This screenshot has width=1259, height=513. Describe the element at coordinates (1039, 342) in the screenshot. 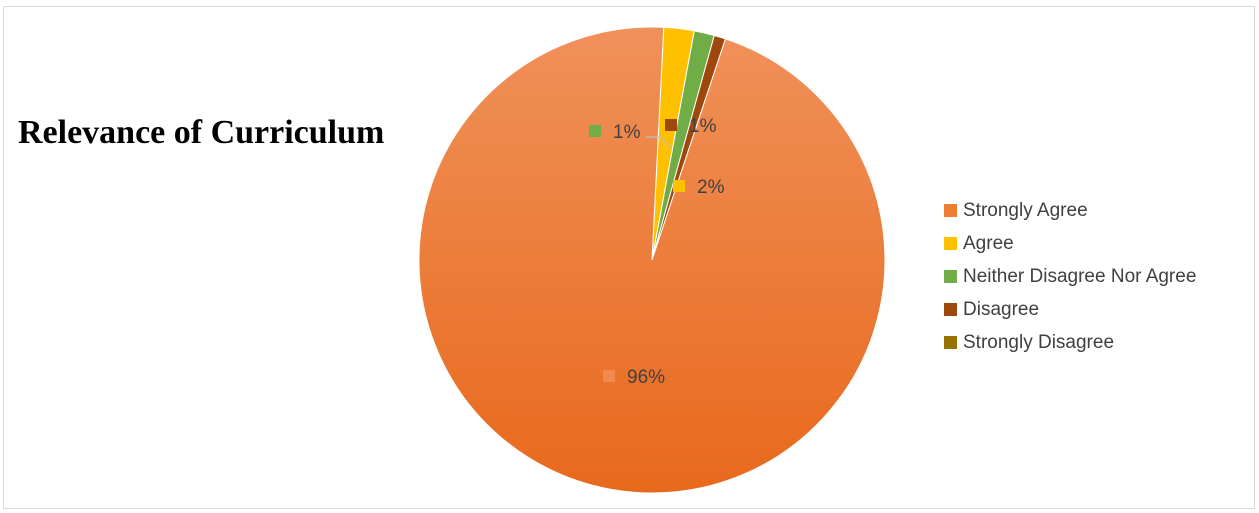

I see `legend-label: Strongly Disagree` at that location.